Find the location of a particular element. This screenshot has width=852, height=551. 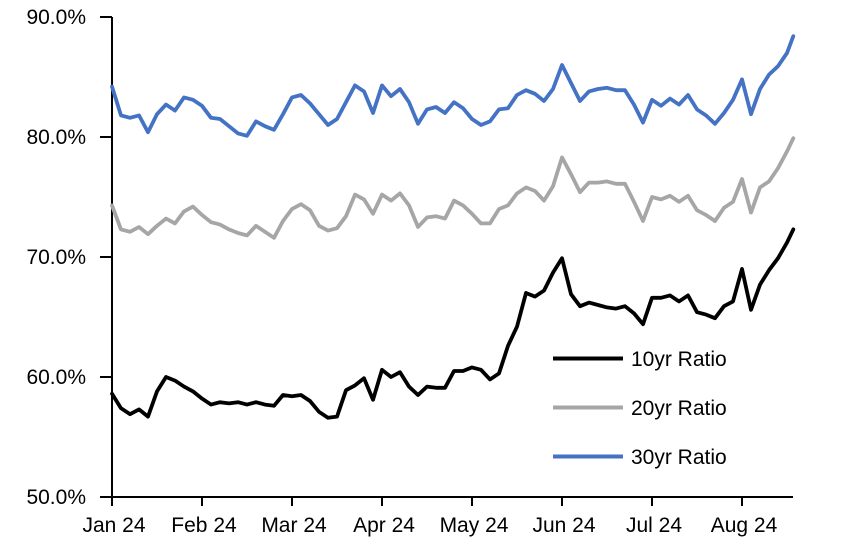

x-tick-label: Apr 24 is located at coordinates (384, 525).